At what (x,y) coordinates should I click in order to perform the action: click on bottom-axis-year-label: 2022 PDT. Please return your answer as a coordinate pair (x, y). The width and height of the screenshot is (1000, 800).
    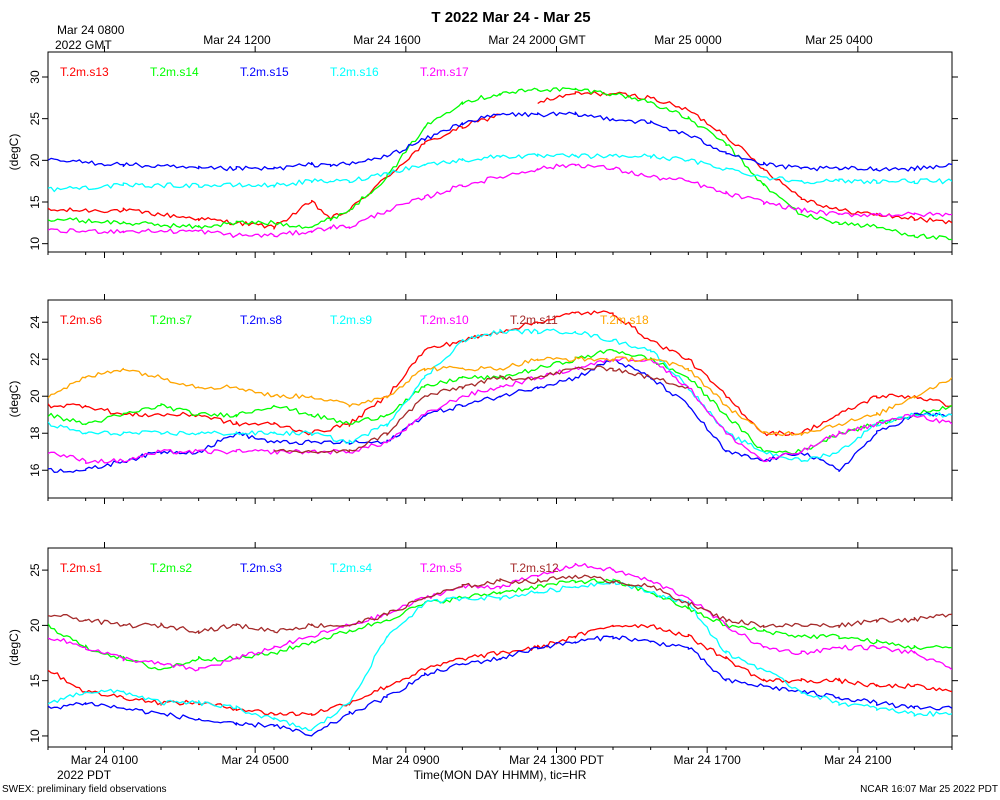
    Looking at the image, I should click on (84, 775).